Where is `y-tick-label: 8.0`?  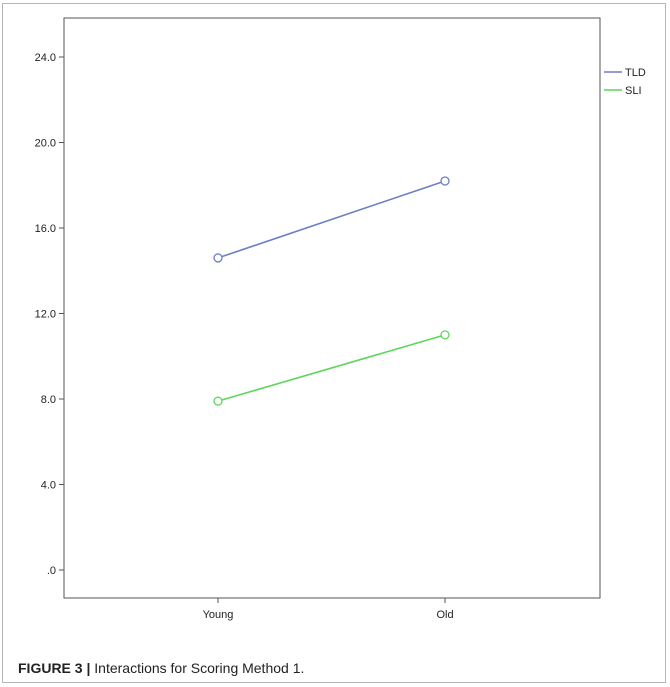
y-tick-label: 8.0 is located at coordinates (48, 400).